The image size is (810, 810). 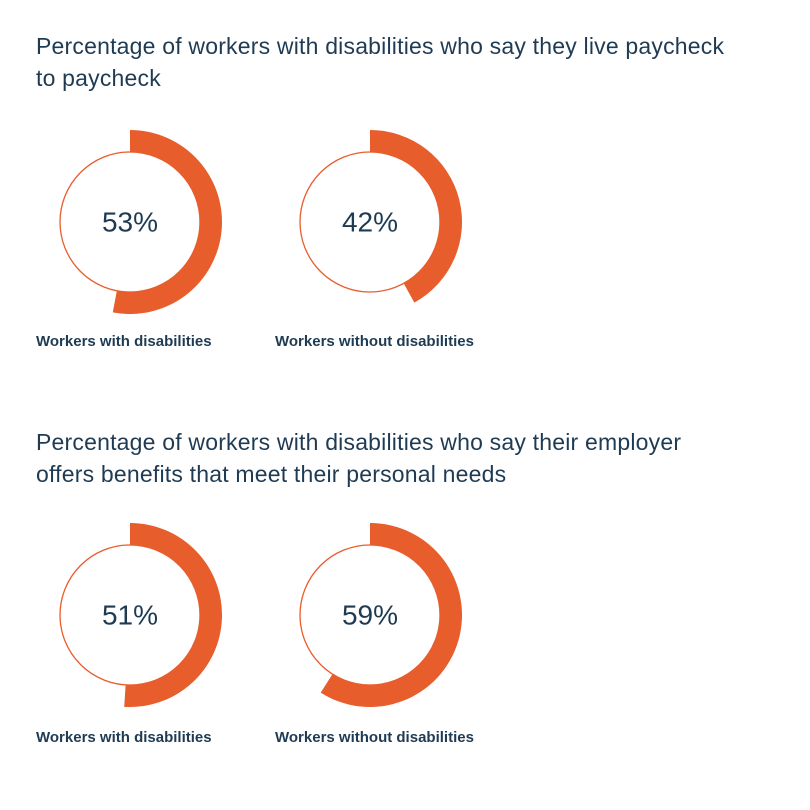 I want to click on percentage-value-label: 53%, so click(x=130, y=222).